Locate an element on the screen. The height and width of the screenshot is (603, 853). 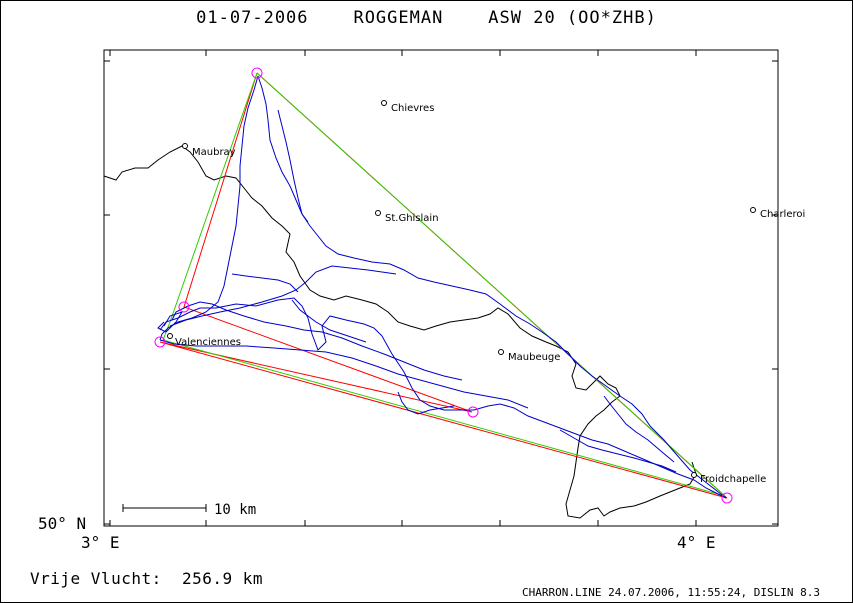
longitude-label-left: 3° E is located at coordinates (100, 542).